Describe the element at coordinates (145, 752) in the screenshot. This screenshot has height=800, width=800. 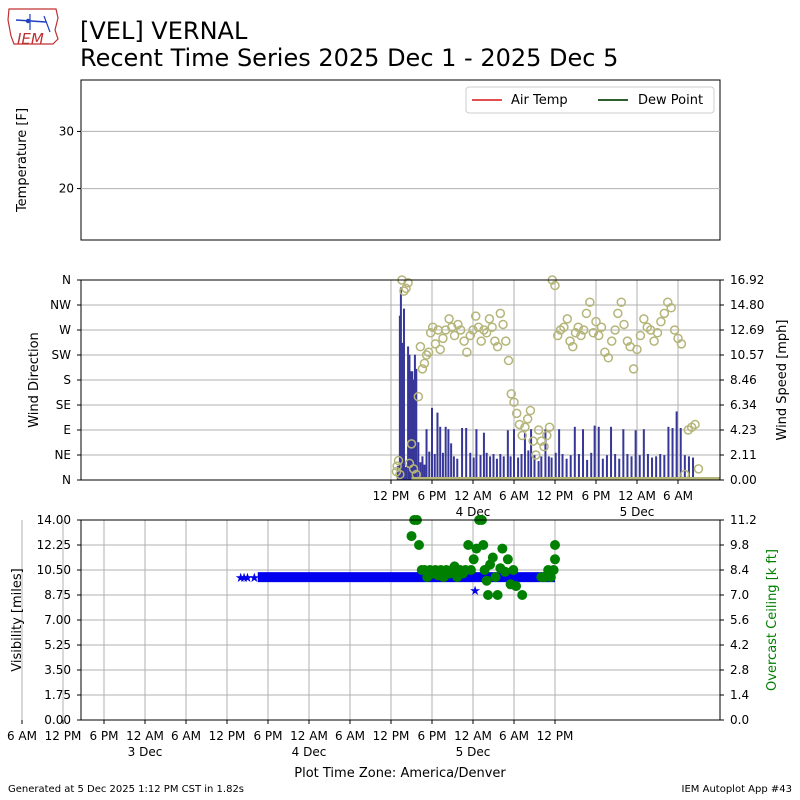
I see `visibility-x-date-label: 3 Dec` at that location.